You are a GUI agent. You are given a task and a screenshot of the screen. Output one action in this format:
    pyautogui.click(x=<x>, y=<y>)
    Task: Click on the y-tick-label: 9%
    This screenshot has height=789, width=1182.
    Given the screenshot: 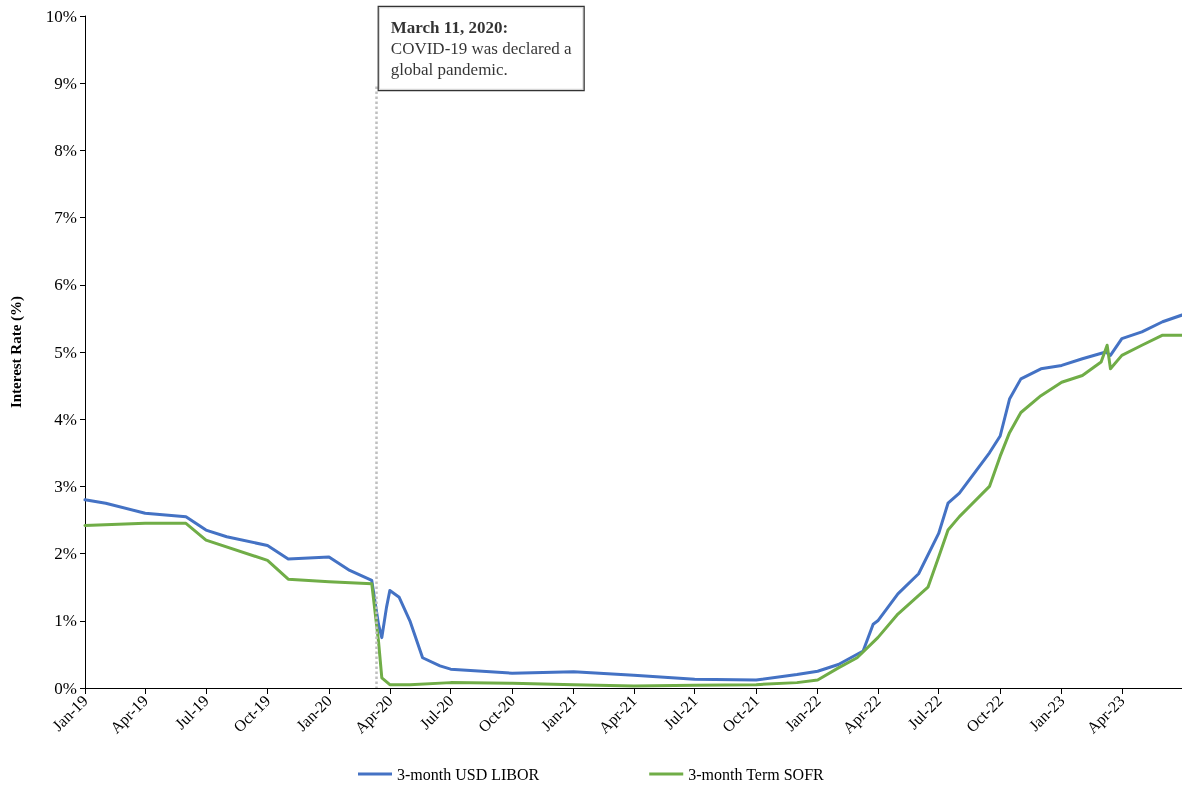 What is the action you would take?
    pyautogui.click(x=65, y=83)
    